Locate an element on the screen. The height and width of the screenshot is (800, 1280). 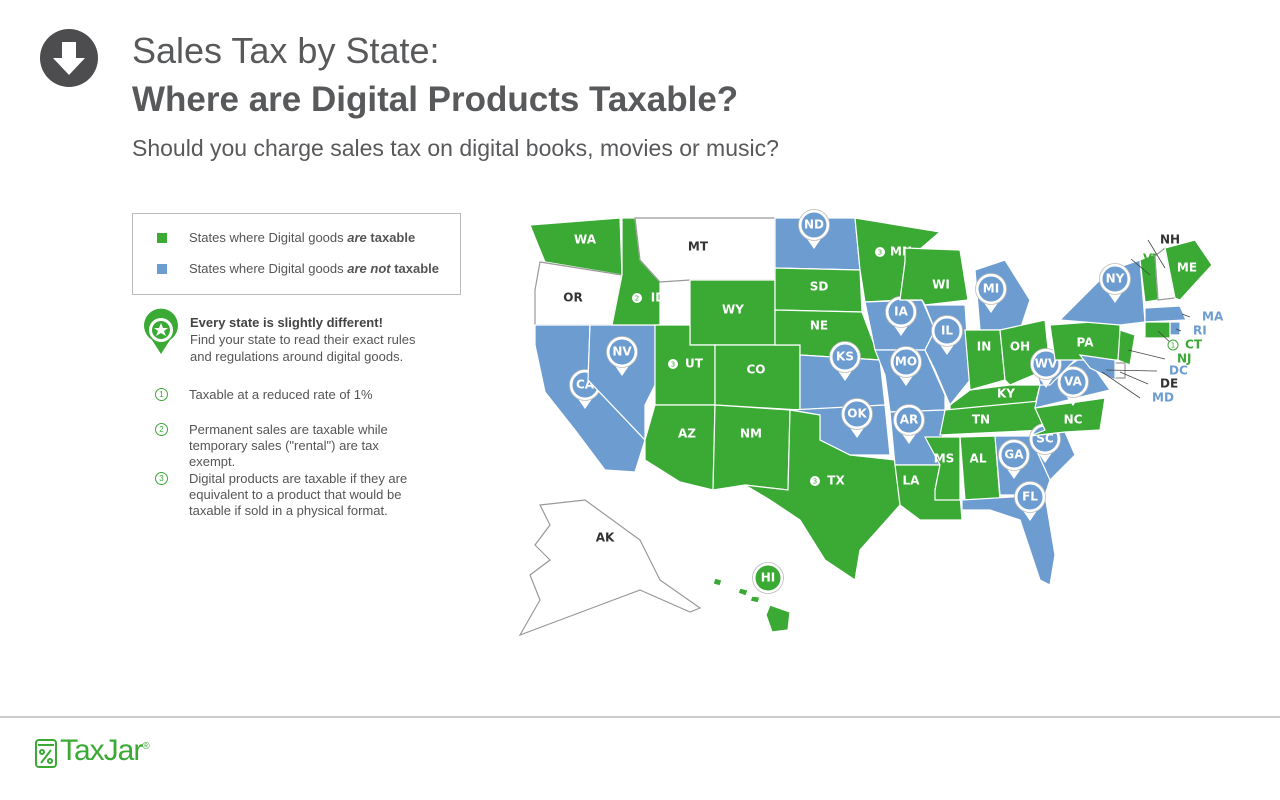
legend-text: are is located at coordinates (357, 237).